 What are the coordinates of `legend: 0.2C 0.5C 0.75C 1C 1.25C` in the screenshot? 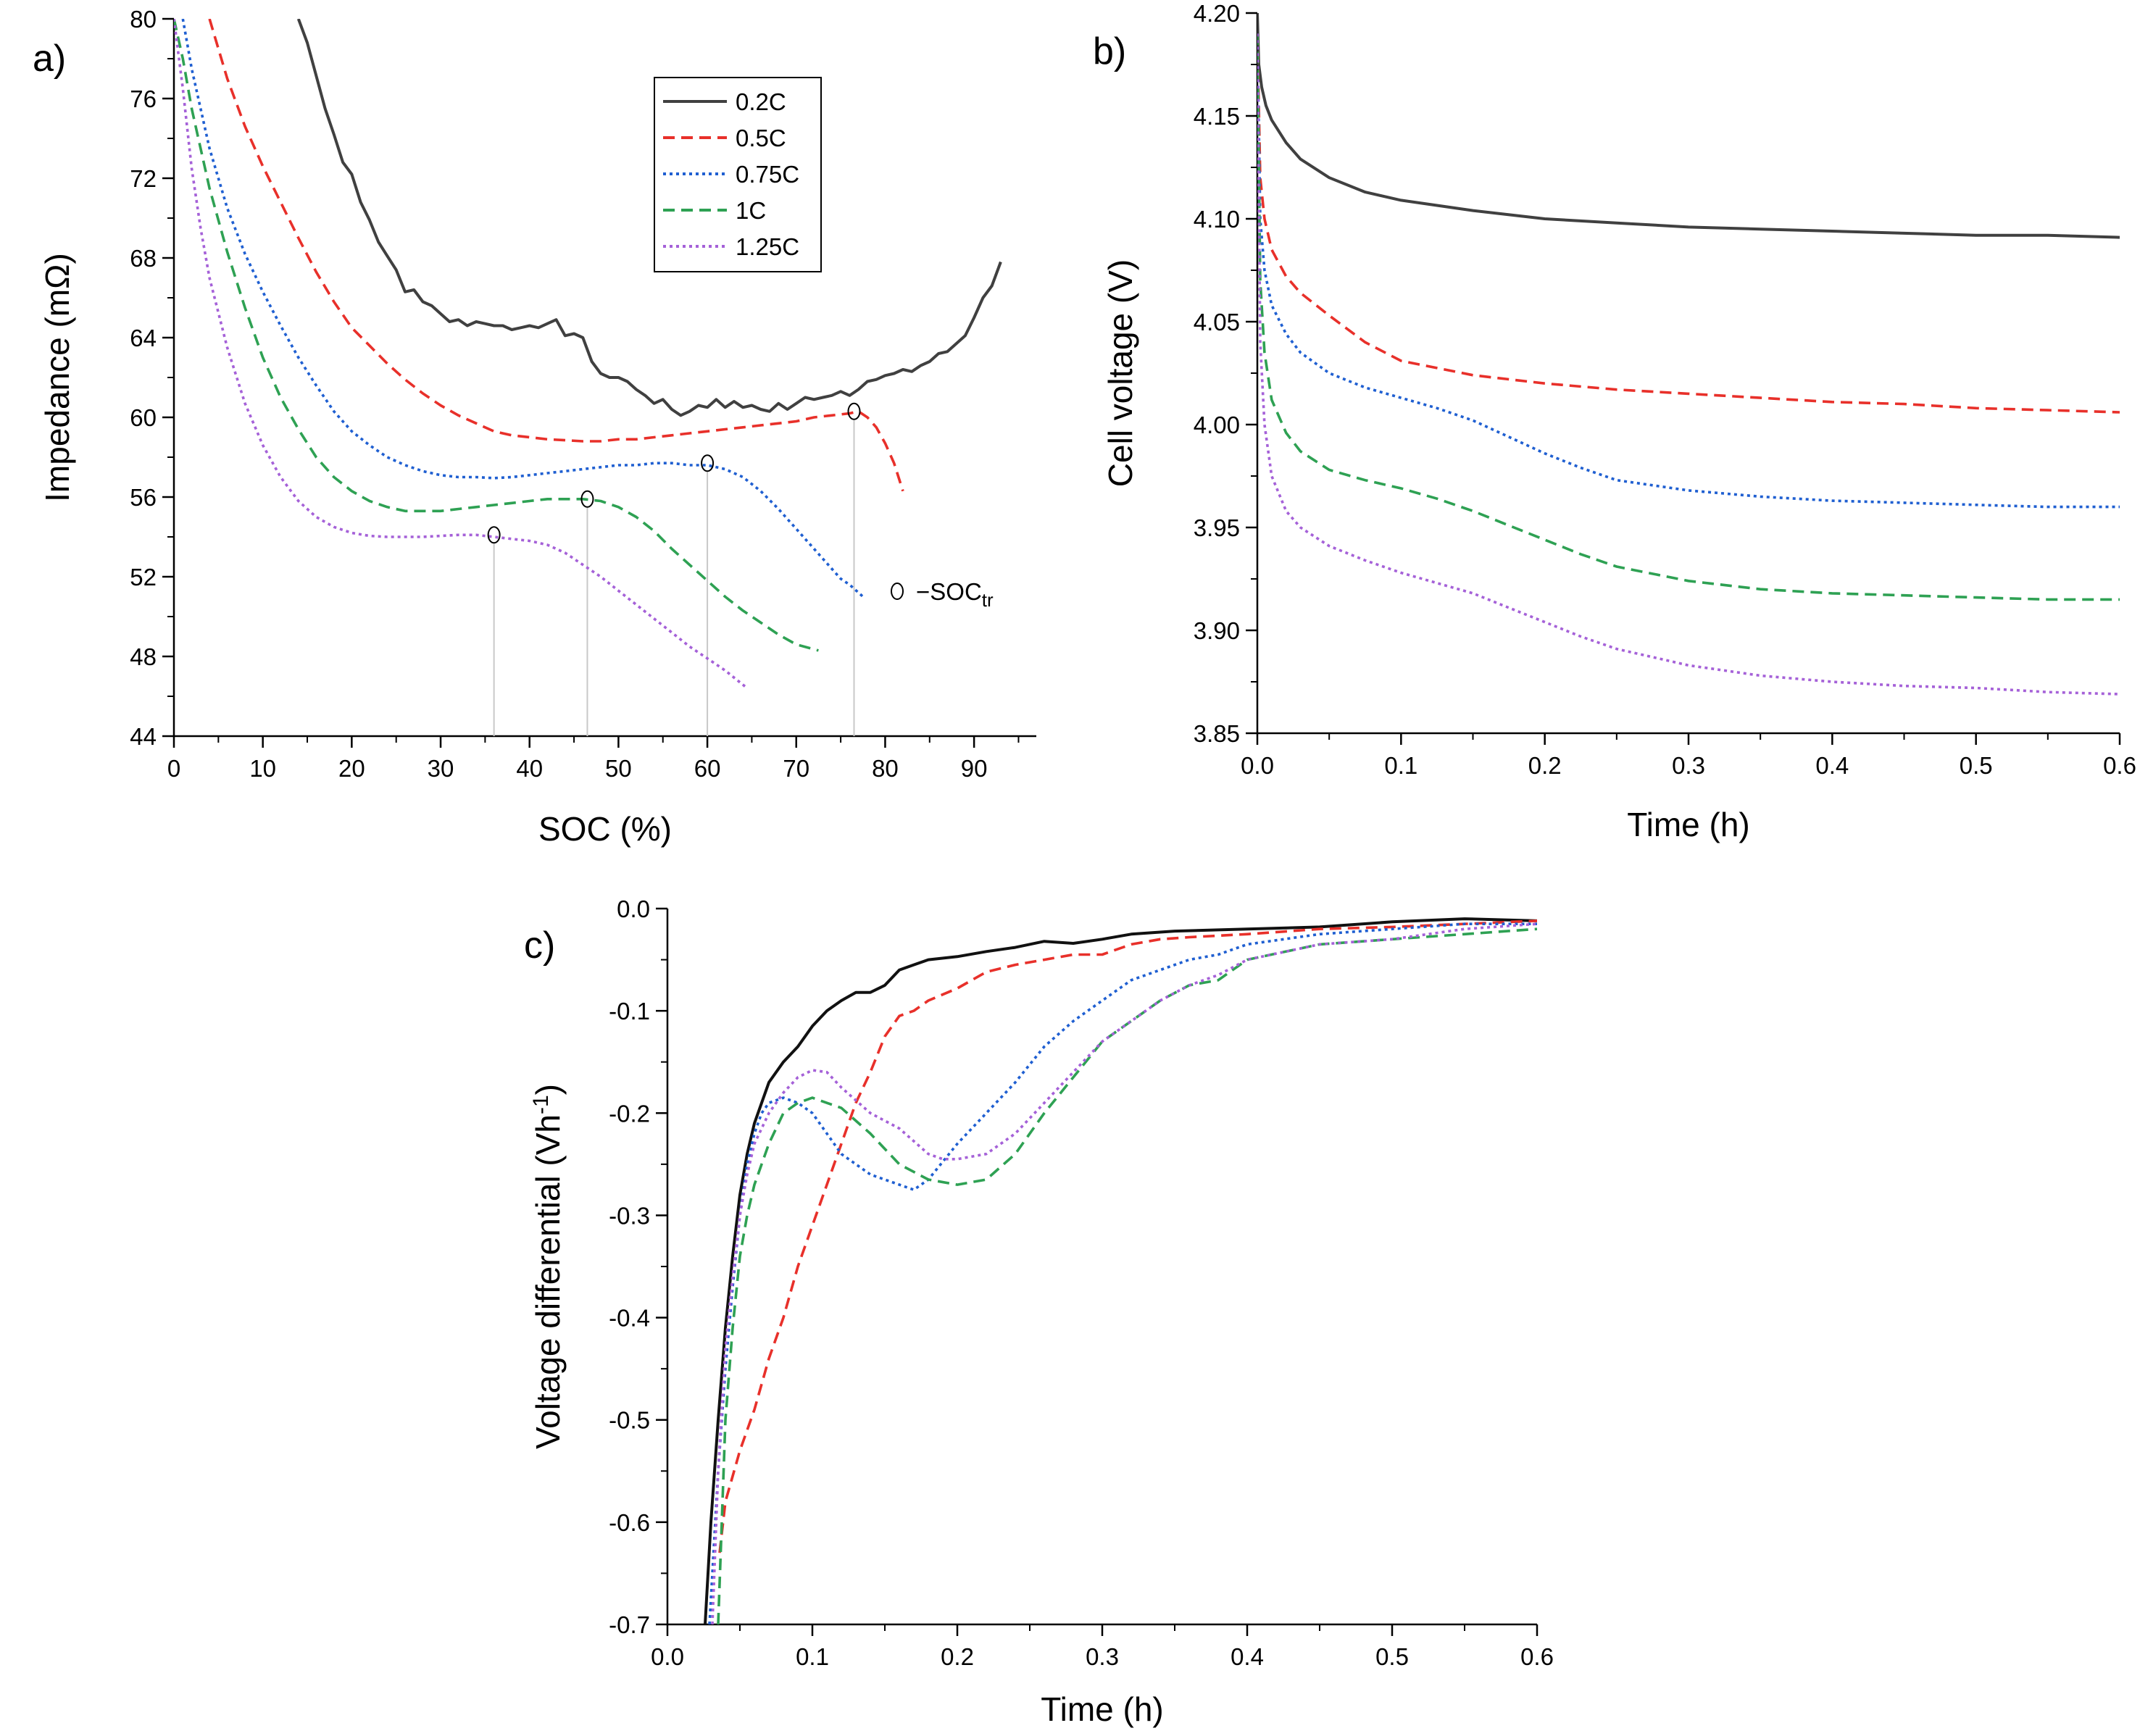 It's located at (738, 175).